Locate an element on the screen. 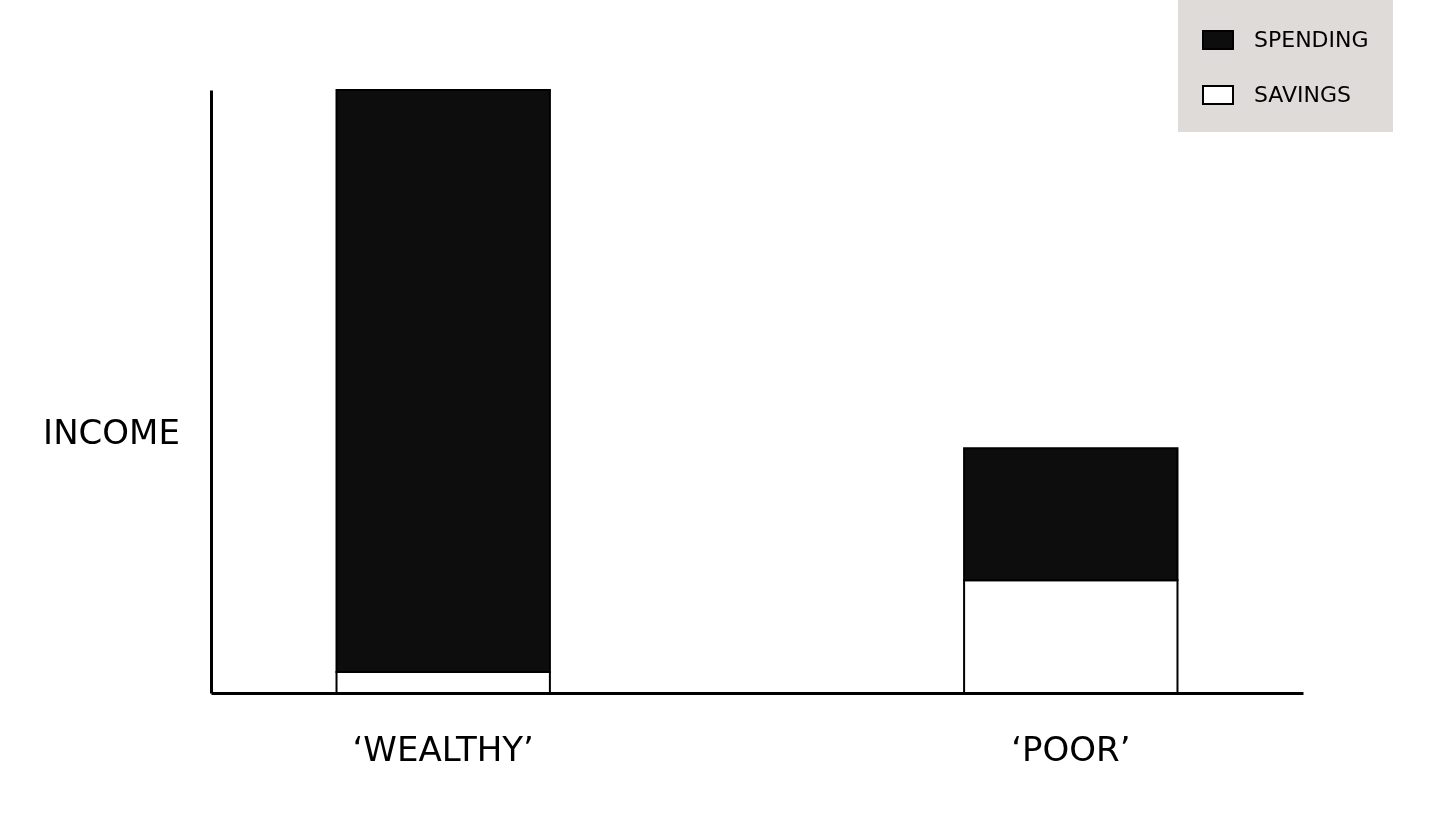 The image size is (1456, 819). legend-label: SAVINGS is located at coordinates (1303, 94).